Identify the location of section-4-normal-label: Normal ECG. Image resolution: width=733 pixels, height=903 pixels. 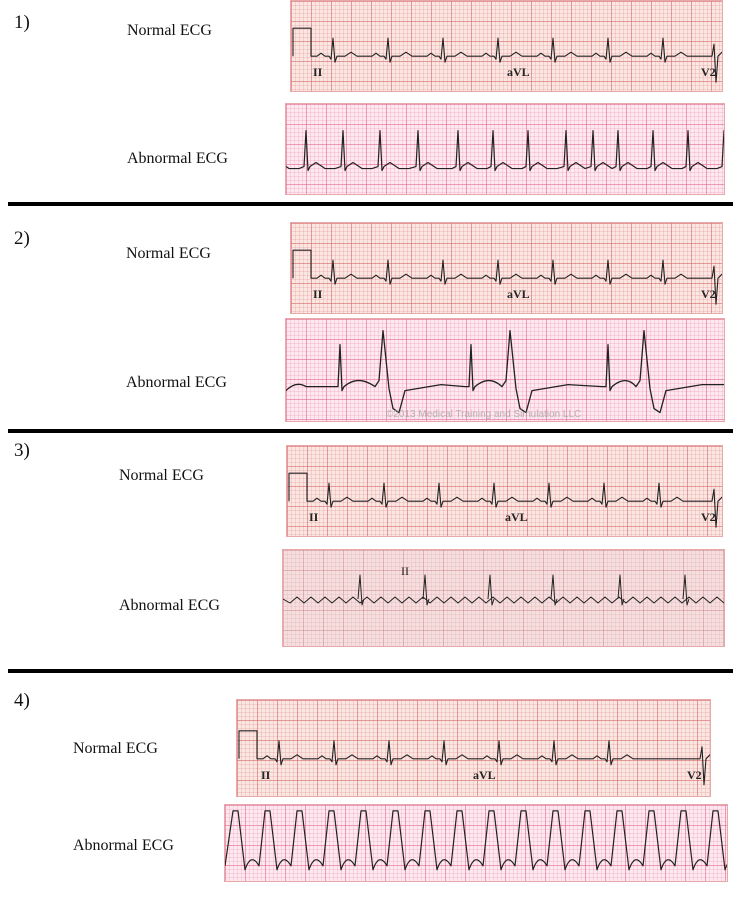
(115, 748).